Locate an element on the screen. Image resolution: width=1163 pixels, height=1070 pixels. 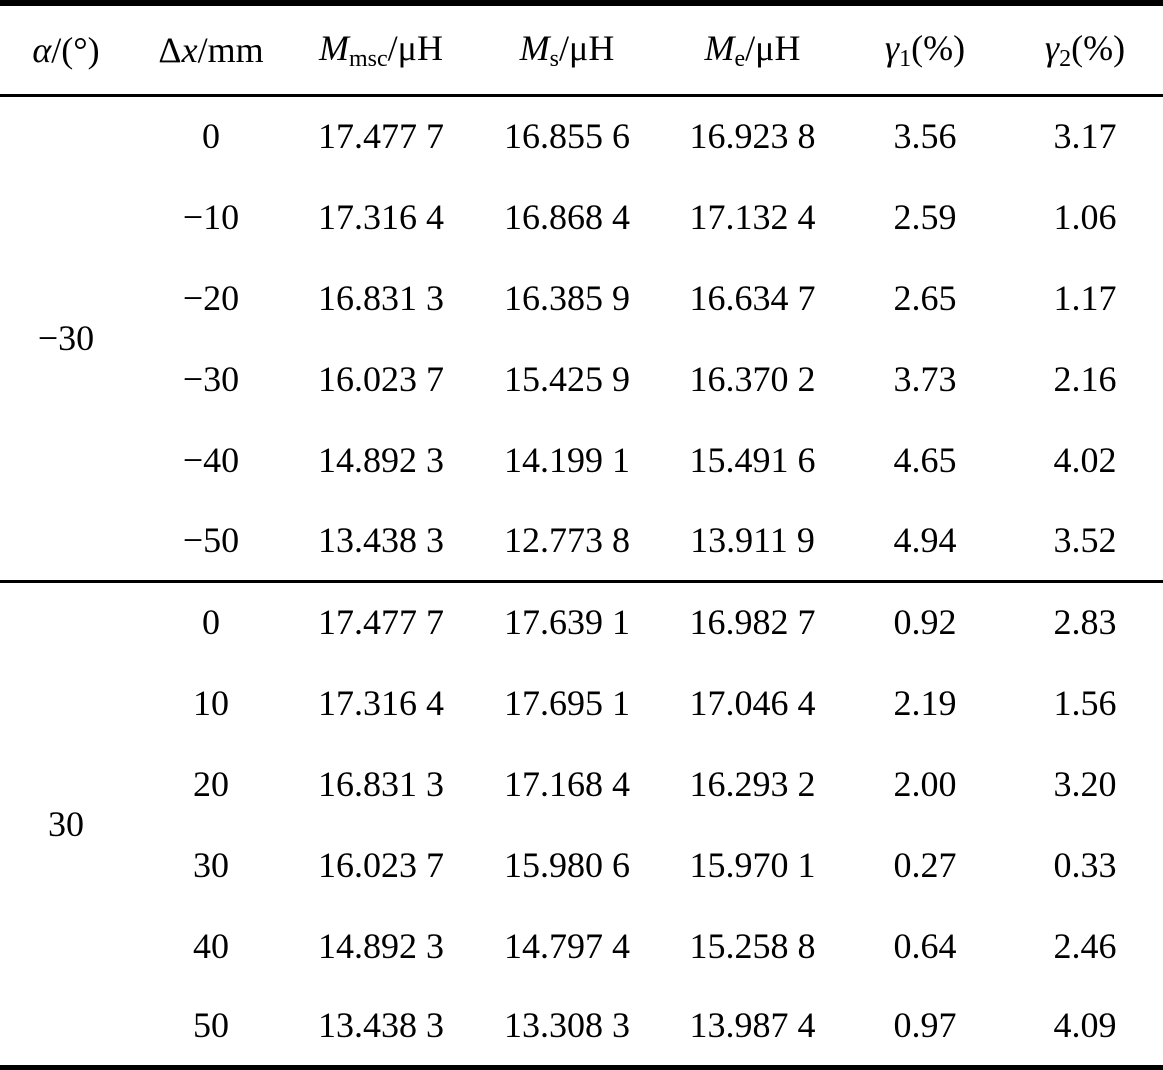
header-row: α/(°) Δx/mm Mmsc/μH Ms/μH Me/μH γ1(%) γ2(%) is located at coordinates (581, 48).